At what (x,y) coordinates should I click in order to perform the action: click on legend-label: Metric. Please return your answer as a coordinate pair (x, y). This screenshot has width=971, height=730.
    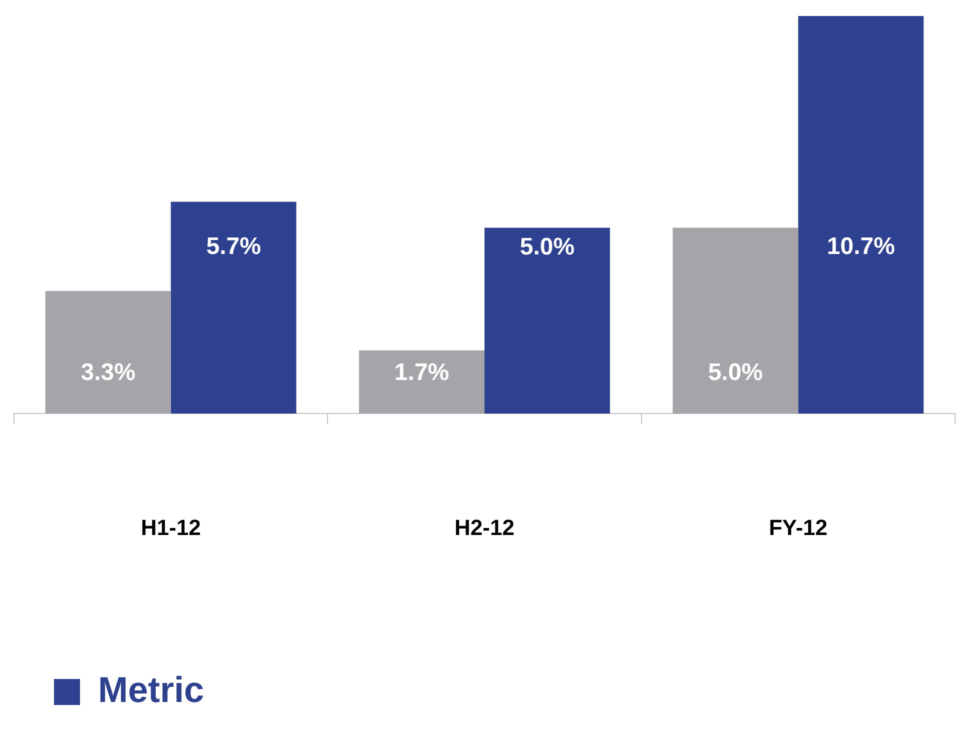
    Looking at the image, I should click on (151, 689).